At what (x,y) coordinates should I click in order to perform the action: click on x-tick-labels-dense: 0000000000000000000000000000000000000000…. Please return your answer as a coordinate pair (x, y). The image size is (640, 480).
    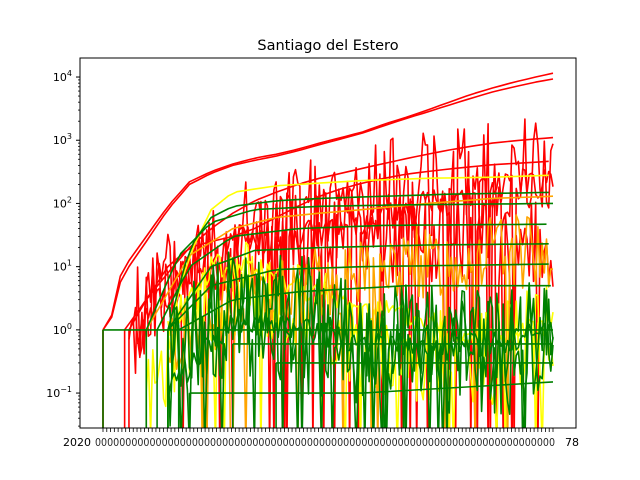
    Looking at the image, I should click on (325, 442).